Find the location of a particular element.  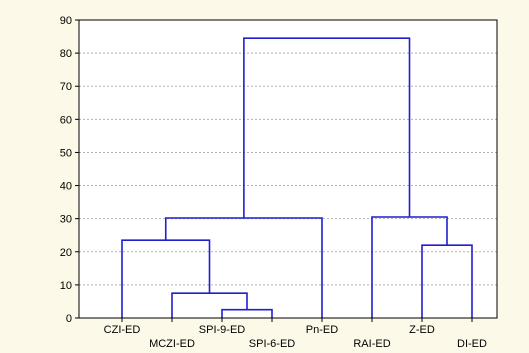

leaf-label: SPI-6-ED is located at coordinates (272, 344).